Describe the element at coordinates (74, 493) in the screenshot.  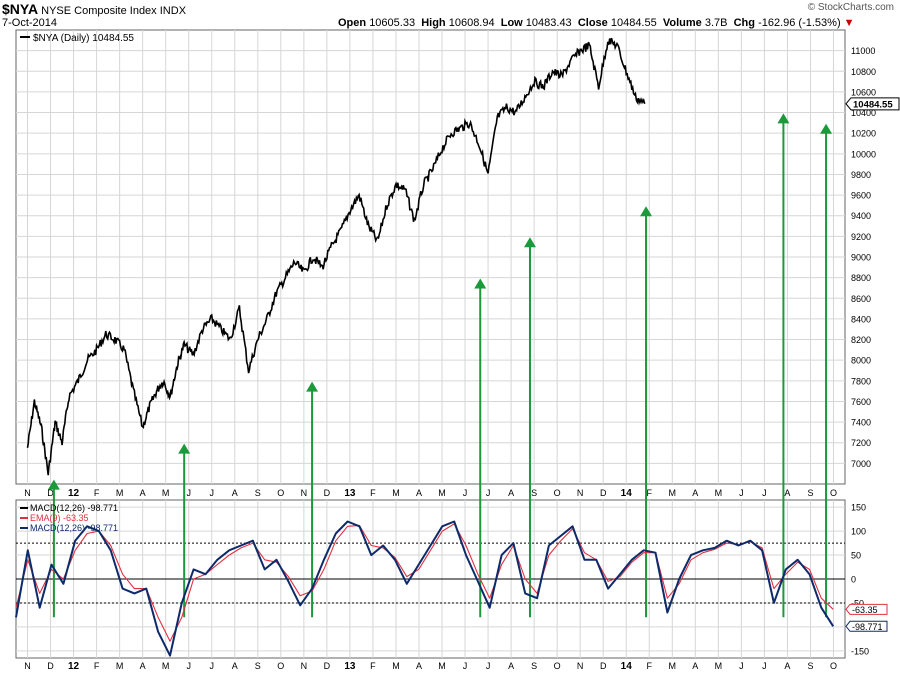
I see `price-month-label: 12` at that location.